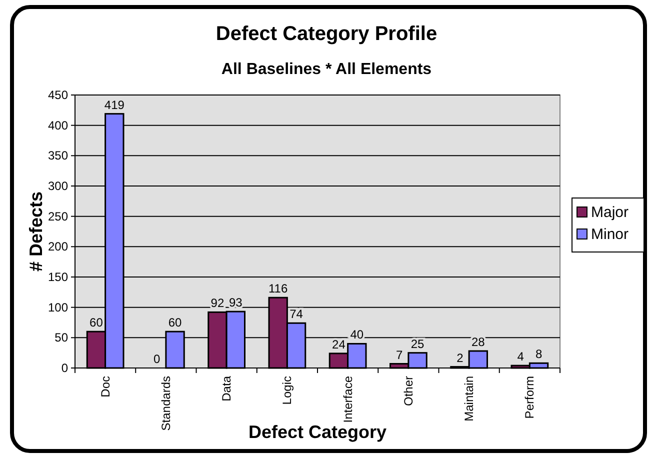 The width and height of the screenshot is (653, 458). Describe the element at coordinates (297, 314) in the screenshot. I see `data-label: 74` at that location.